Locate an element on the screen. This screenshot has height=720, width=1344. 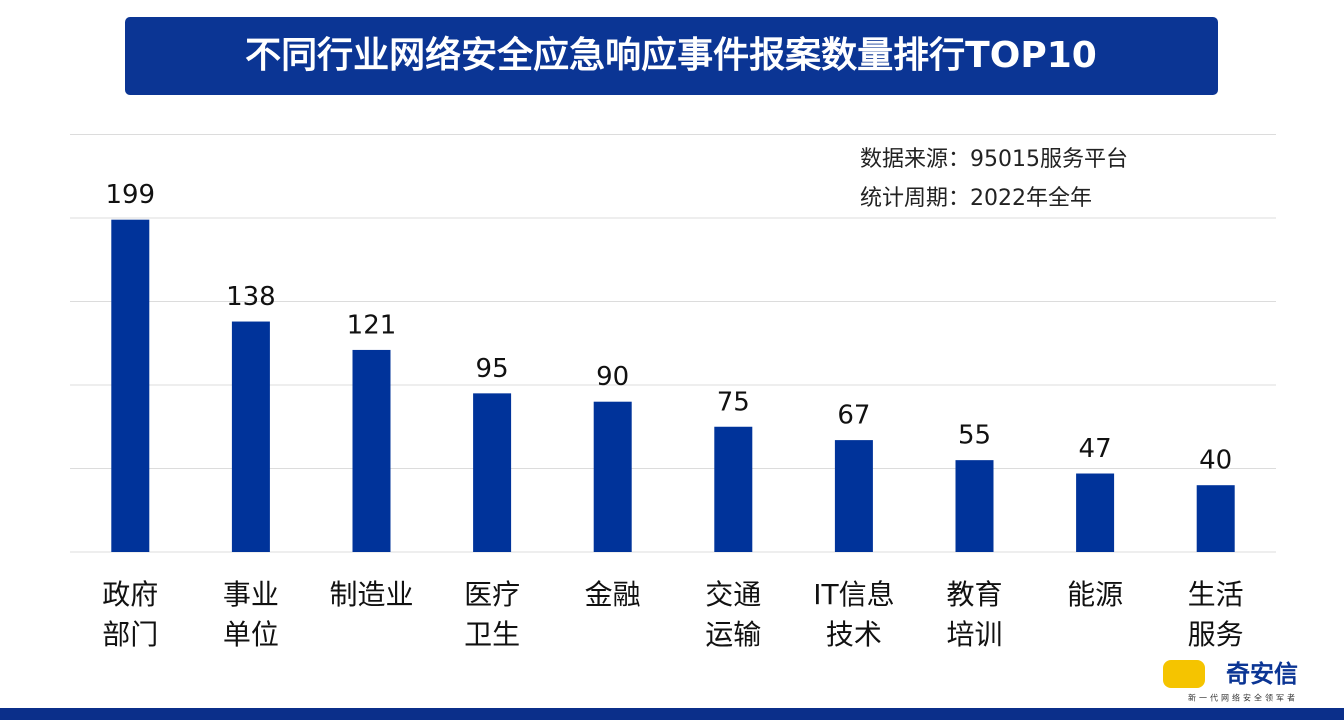
value-label: 138 is located at coordinates (251, 297).